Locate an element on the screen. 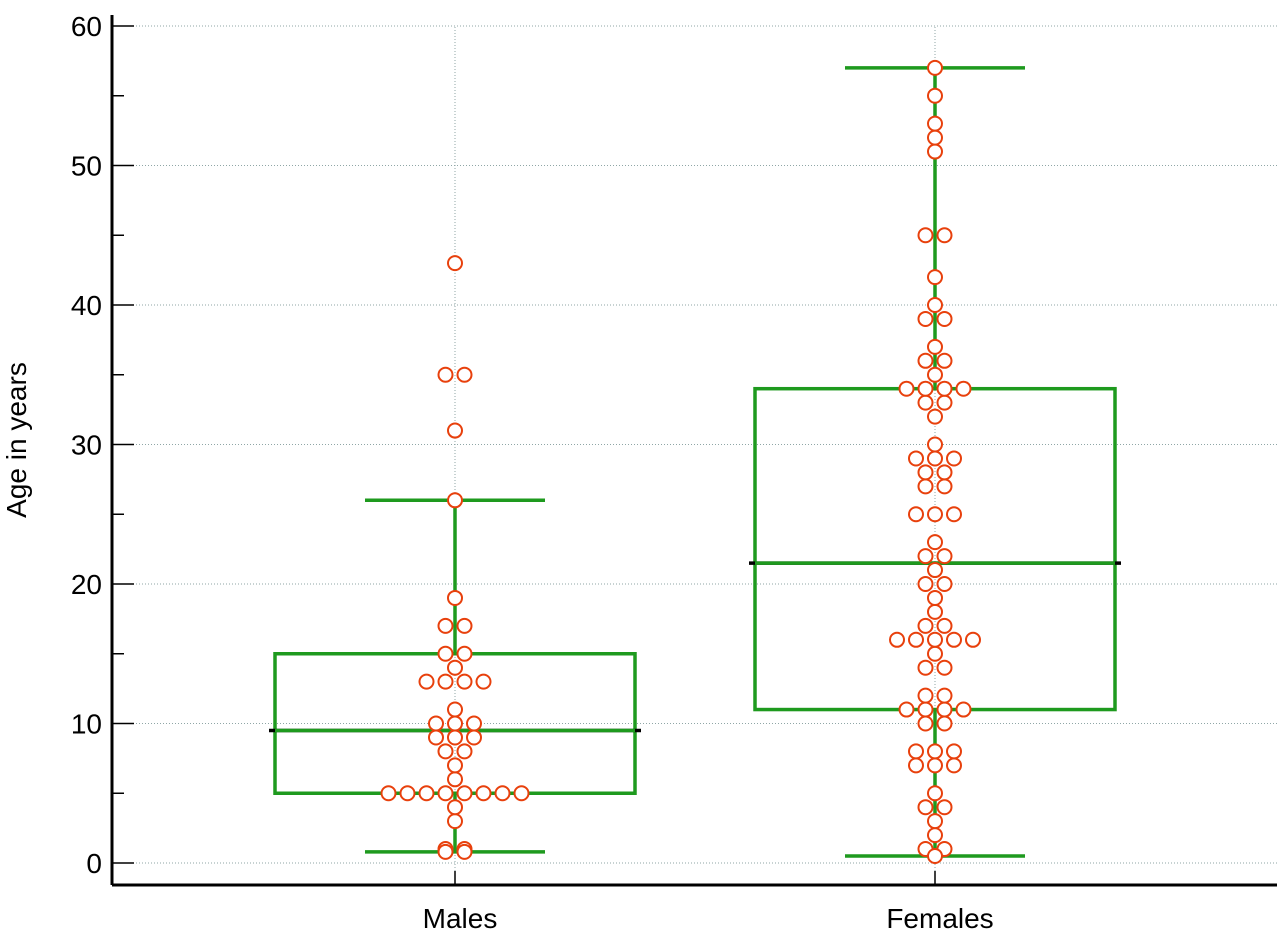  y-axis-label: Age in years is located at coordinates (16, 440).